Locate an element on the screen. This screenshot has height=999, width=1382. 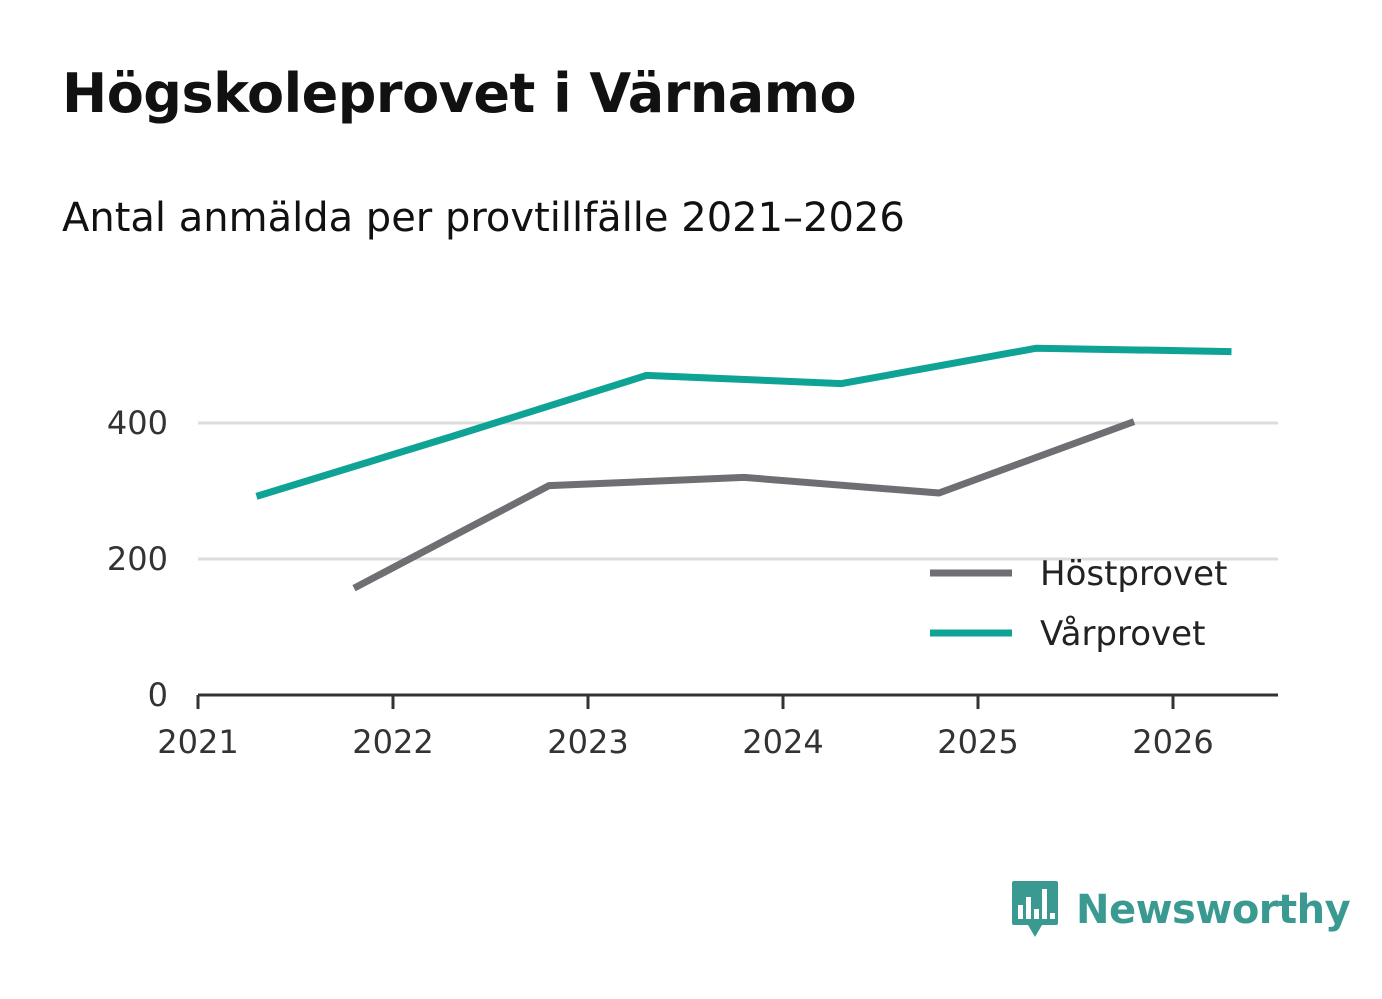
x-tick-label-2023: 2023 is located at coordinates (587, 742).